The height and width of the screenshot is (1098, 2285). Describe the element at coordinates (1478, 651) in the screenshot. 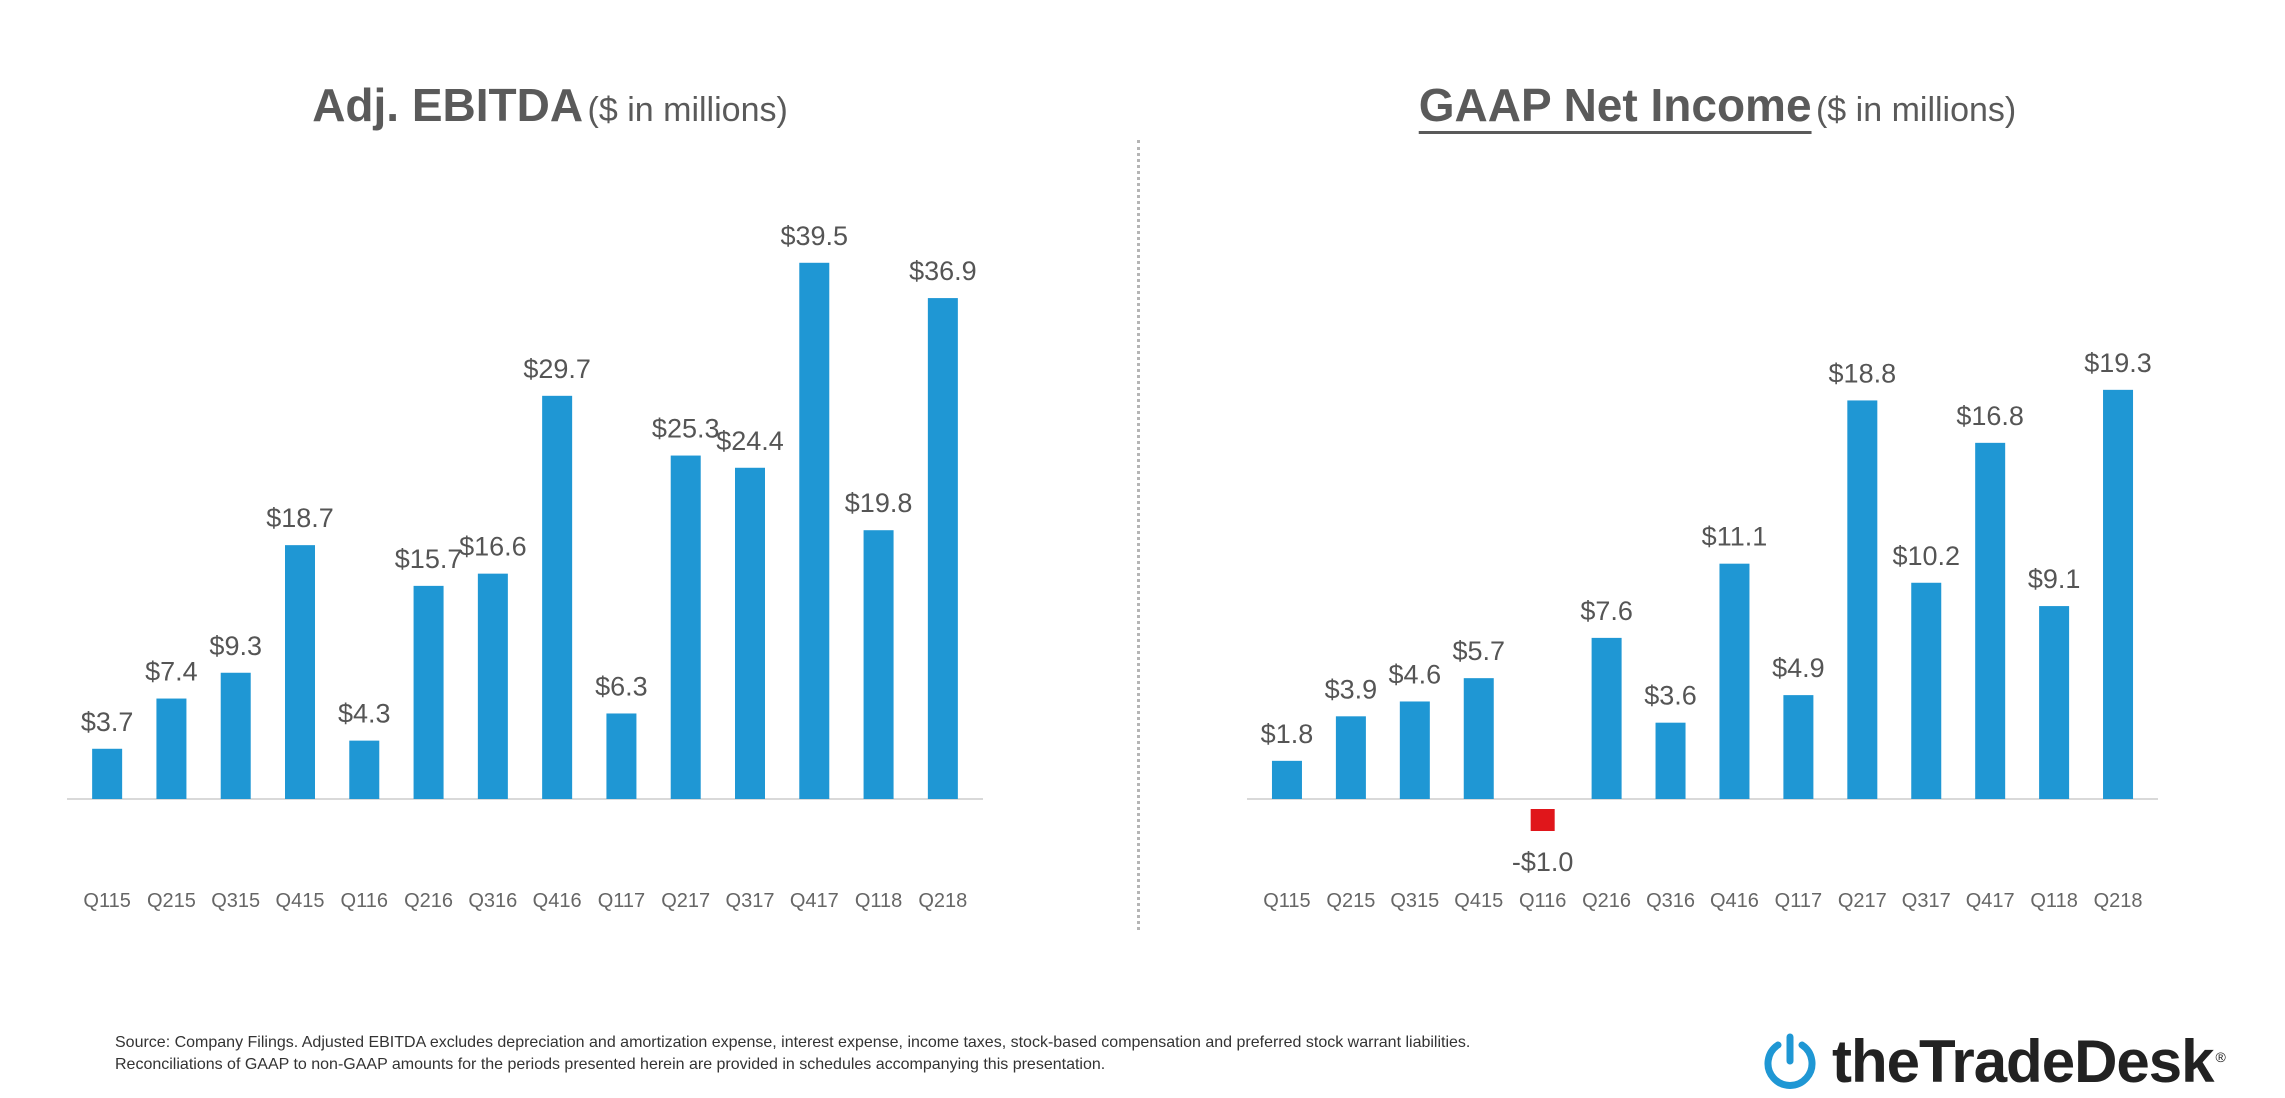

I see `value-label-q415: $5.7` at that location.